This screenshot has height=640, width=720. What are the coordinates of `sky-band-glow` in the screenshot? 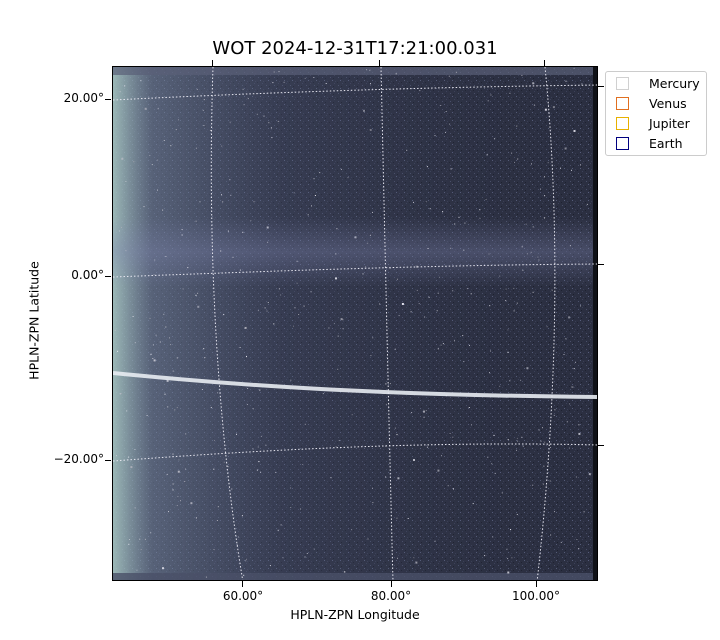 It's located at (355, 252).